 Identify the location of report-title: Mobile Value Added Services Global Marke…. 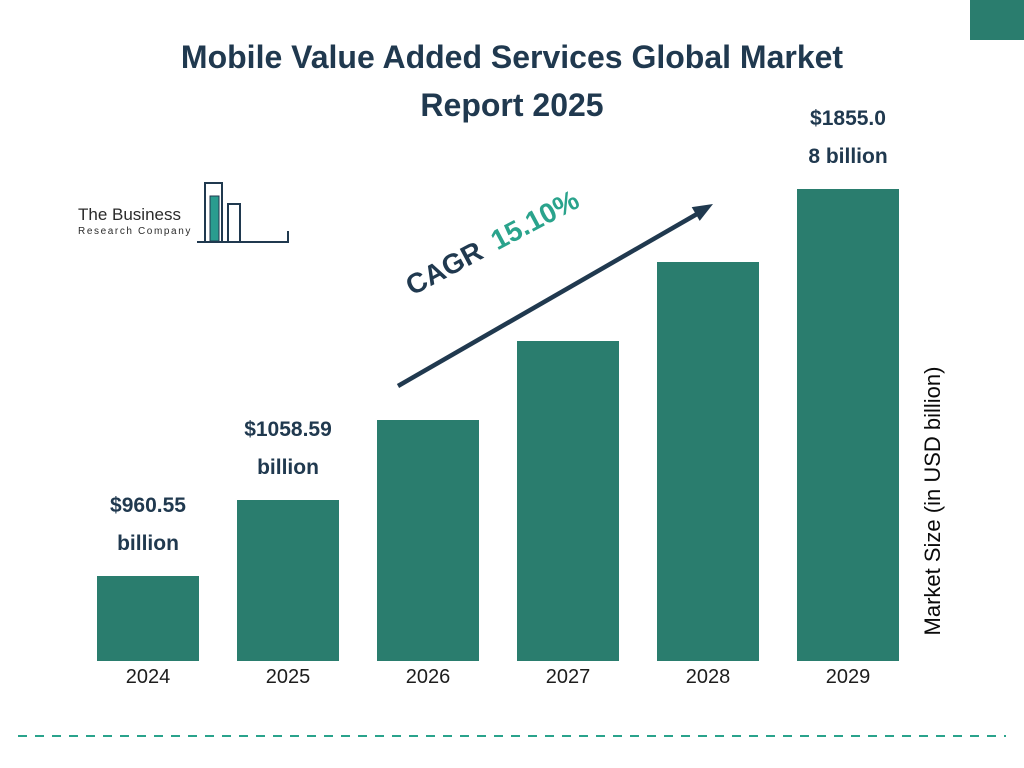
(512, 81).